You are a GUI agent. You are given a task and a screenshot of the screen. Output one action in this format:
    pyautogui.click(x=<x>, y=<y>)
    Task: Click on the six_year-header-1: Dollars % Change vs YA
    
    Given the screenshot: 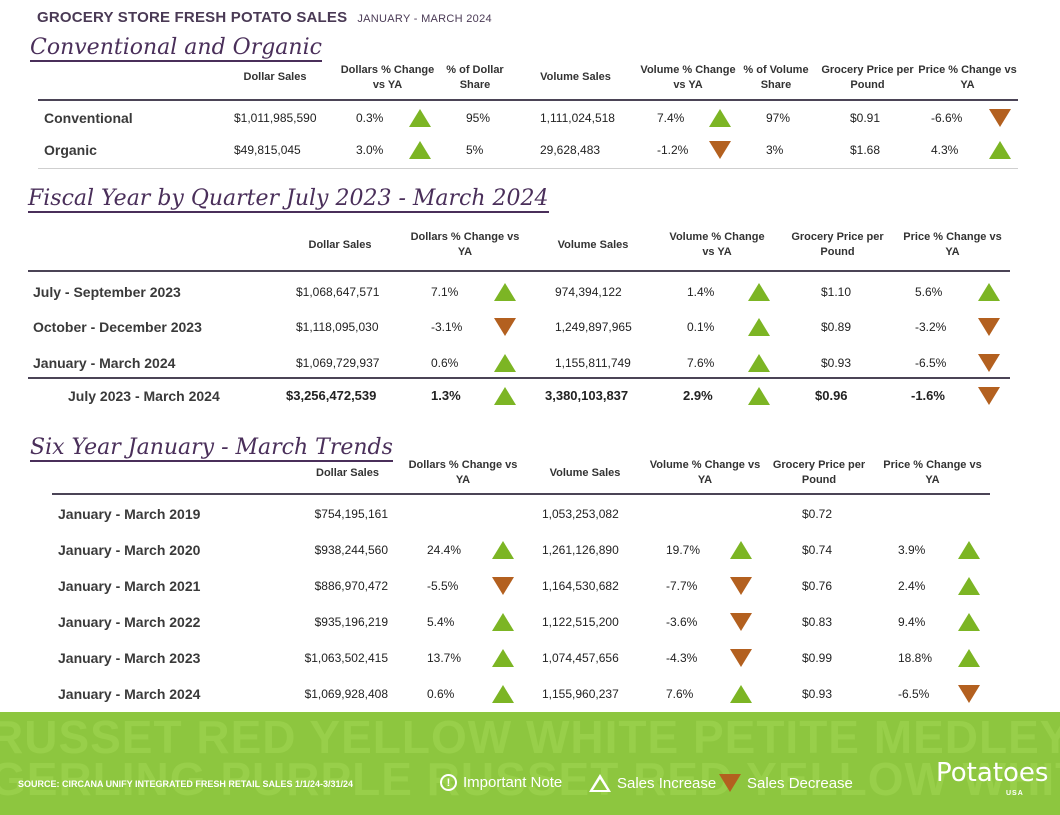 What is the action you would take?
    pyautogui.click(x=463, y=472)
    